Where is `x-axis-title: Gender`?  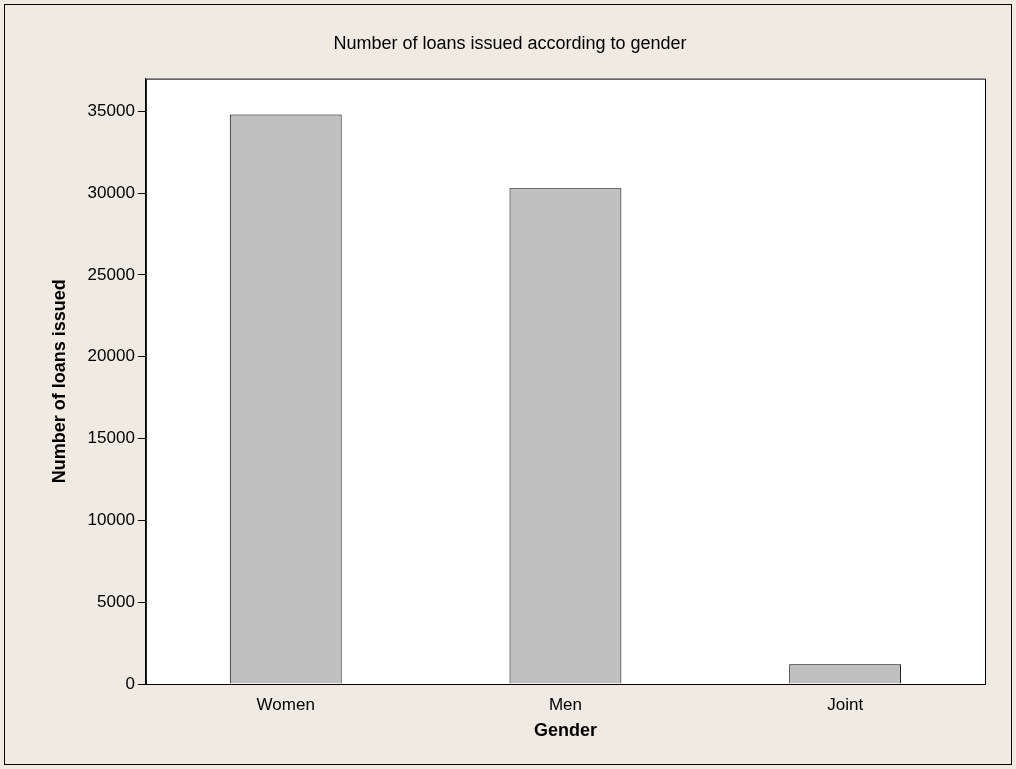 x-axis-title: Gender is located at coordinates (565, 730).